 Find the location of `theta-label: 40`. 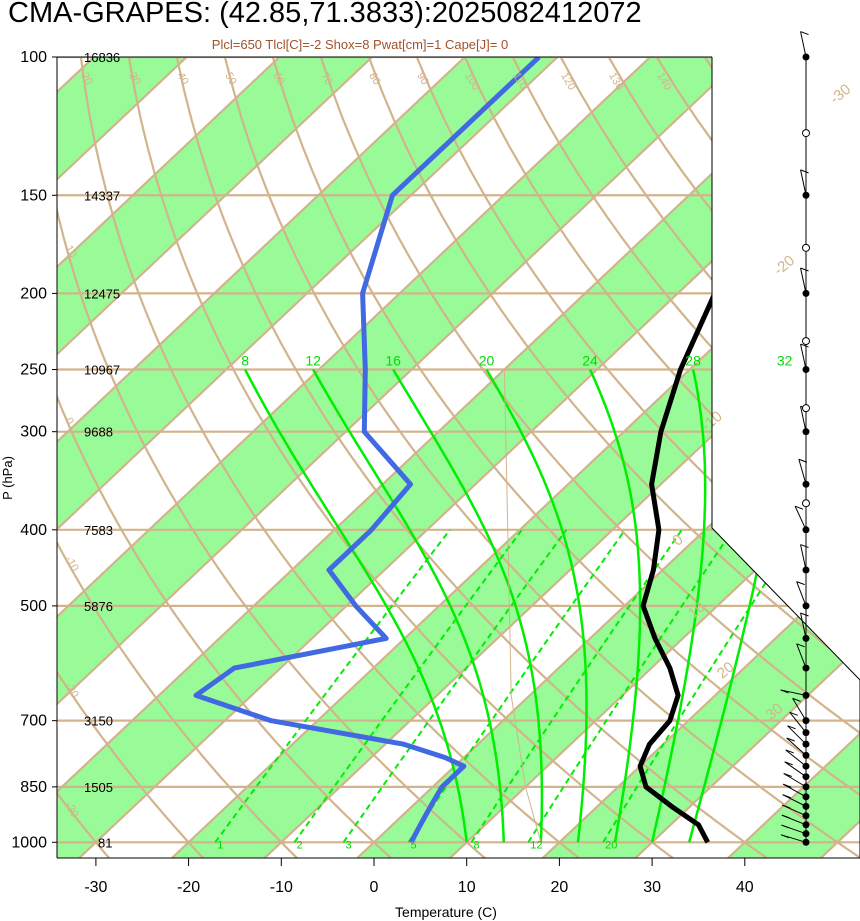

theta-label: 40 is located at coordinates (182, 79).